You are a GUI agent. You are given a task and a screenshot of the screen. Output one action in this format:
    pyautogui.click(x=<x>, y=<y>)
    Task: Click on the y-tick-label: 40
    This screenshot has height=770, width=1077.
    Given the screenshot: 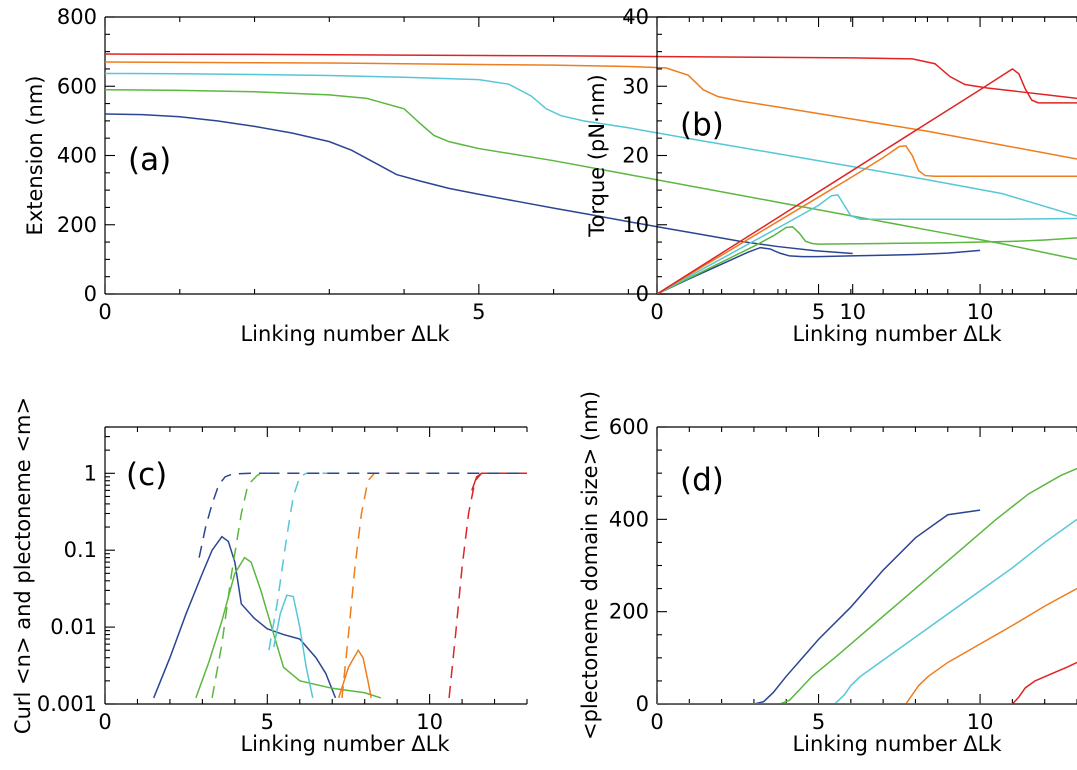 What is the action you would take?
    pyautogui.click(x=635, y=17)
    